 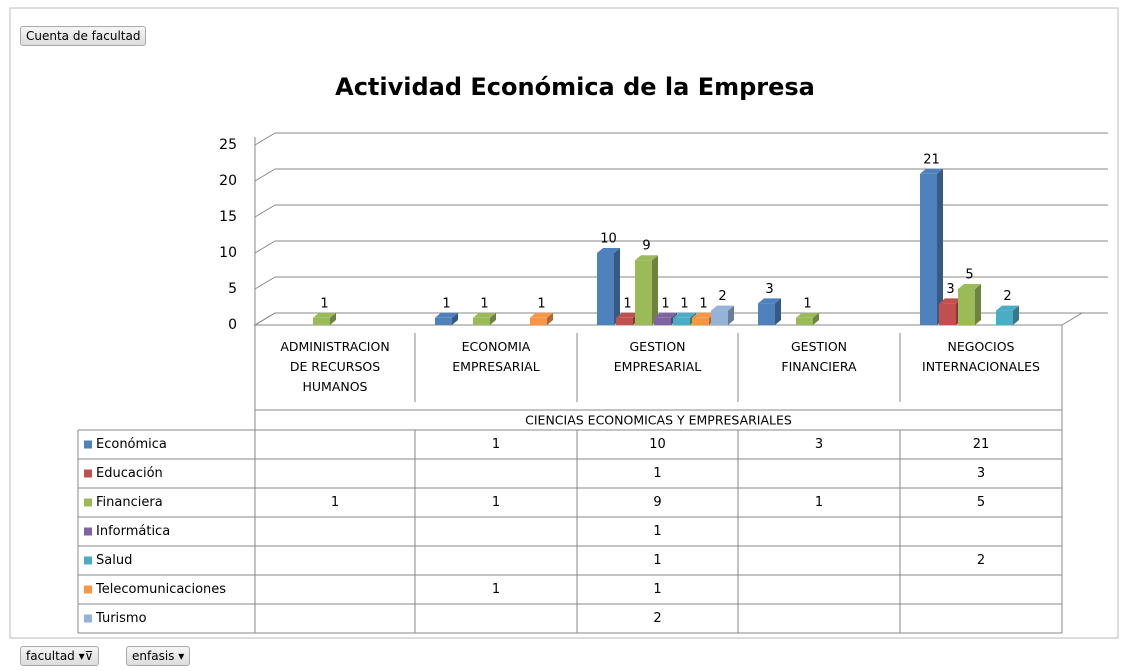 What do you see at coordinates (133, 531) in the screenshot?
I see `legend-label: Informática` at bounding box center [133, 531].